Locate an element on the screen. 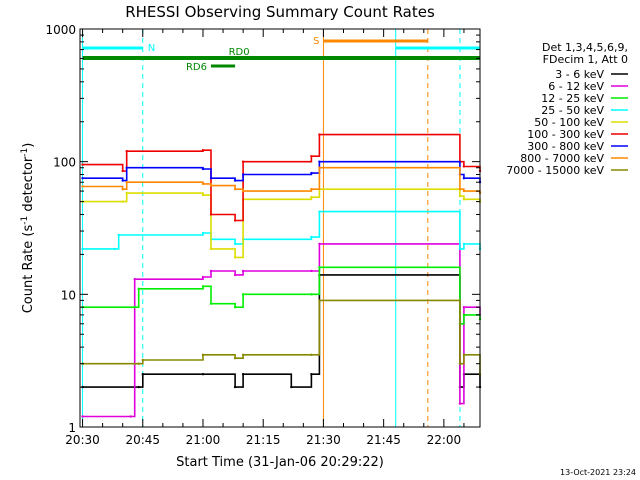  legend-label-2: 6 - 12 keV is located at coordinates (576, 86).